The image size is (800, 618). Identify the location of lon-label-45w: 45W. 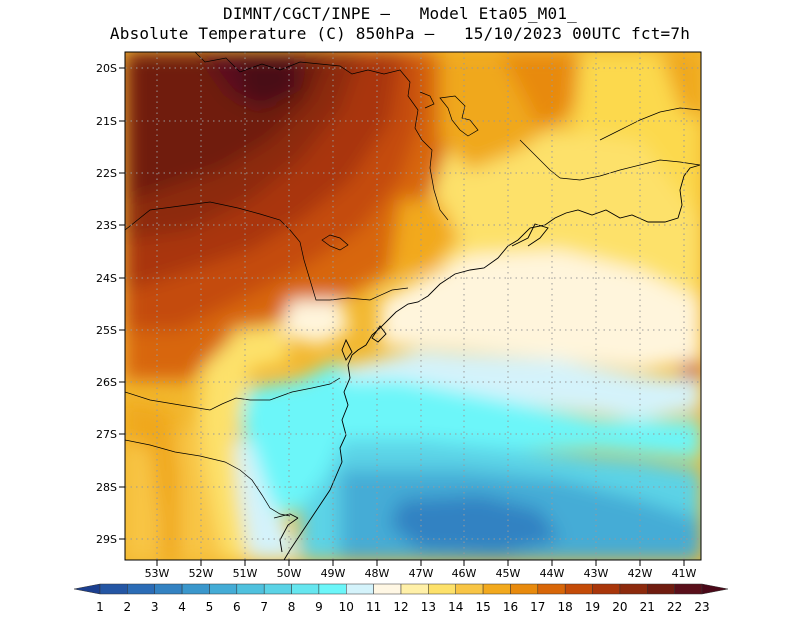
(508, 573).